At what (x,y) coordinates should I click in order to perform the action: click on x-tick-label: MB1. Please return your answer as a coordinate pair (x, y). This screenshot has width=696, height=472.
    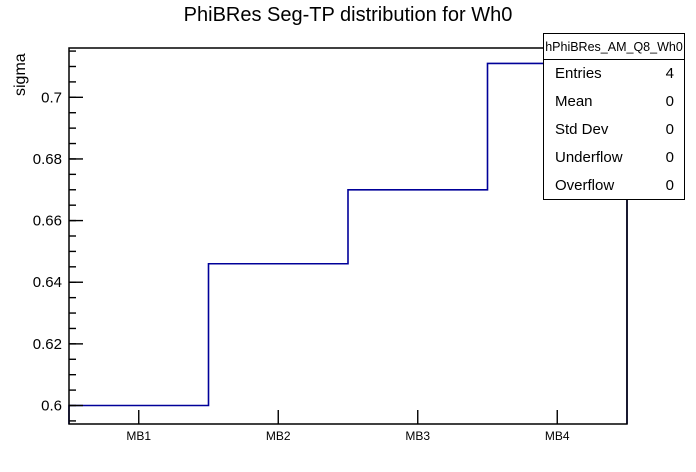
    Looking at the image, I should click on (138, 436).